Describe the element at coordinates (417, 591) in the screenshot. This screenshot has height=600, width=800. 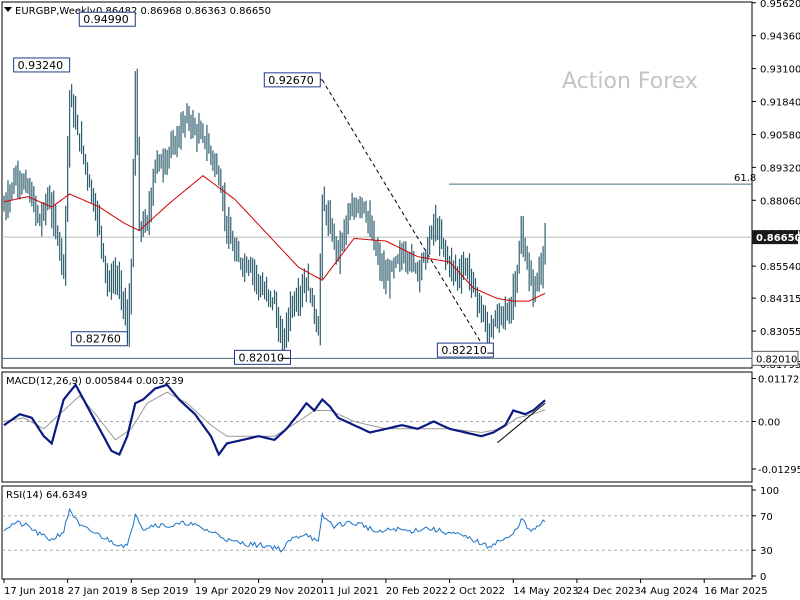
I see `time-axis-label: 20 Feb 2022` at that location.